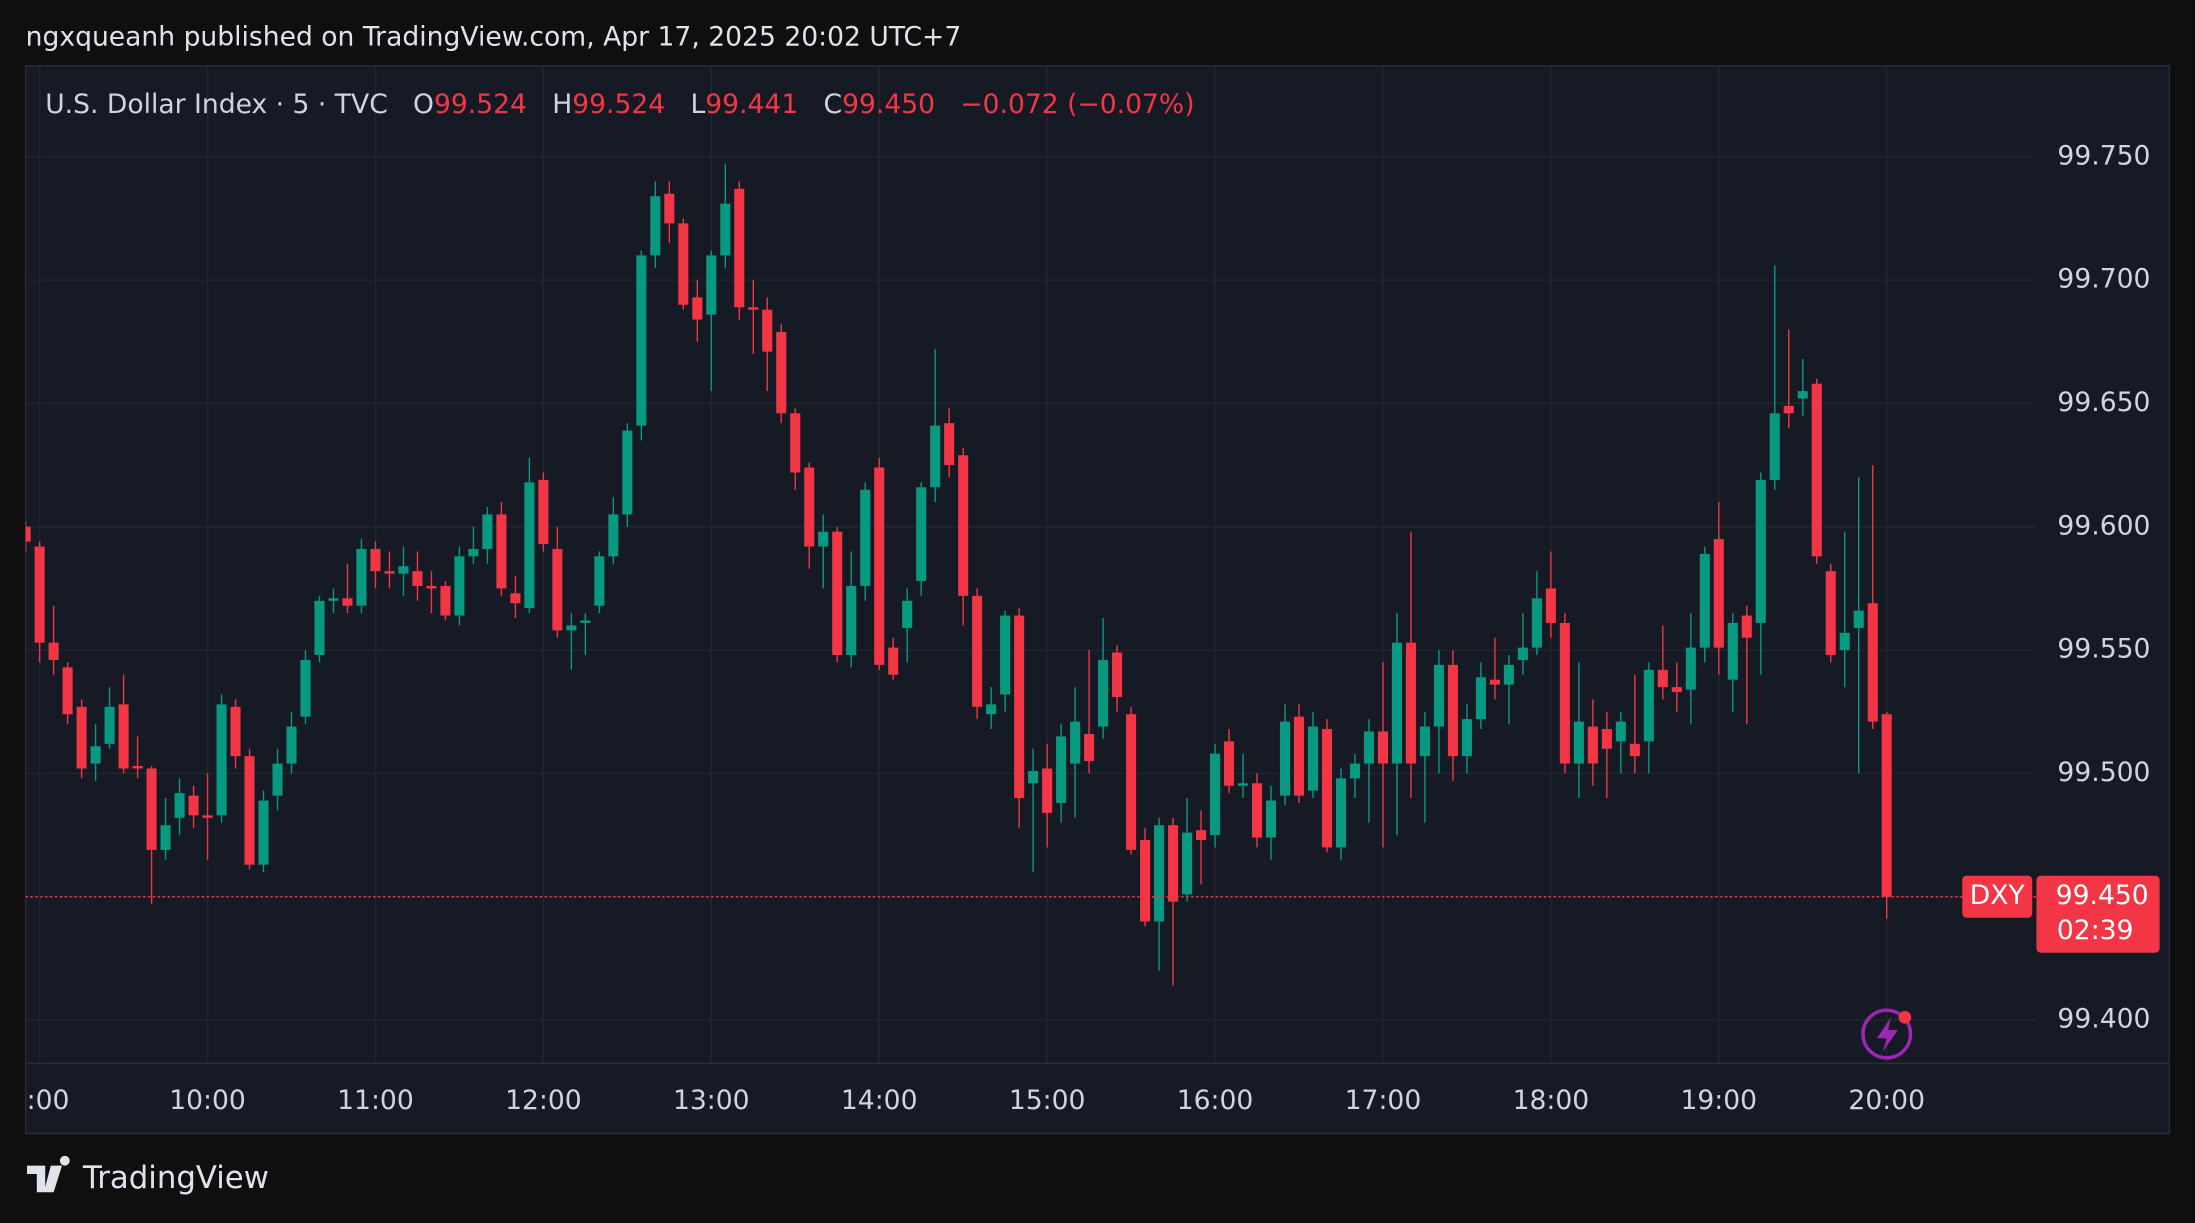 This screenshot has height=1223, width=2195. I want to click on footer-logo: TradingView, so click(148, 1175).